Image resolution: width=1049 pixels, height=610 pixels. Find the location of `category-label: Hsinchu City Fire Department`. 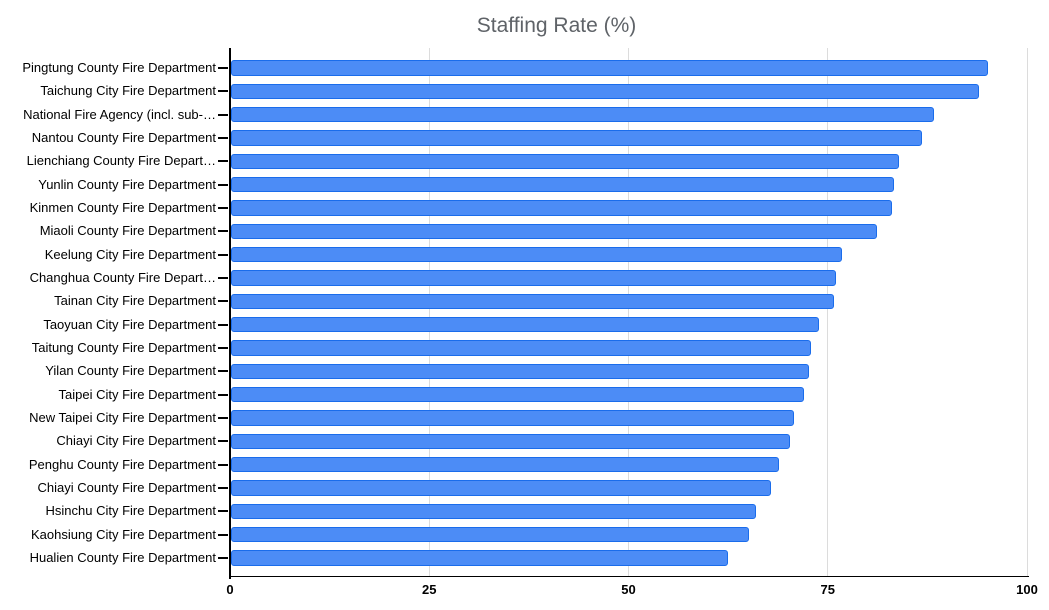

category-label: Hsinchu City Fire Department is located at coordinates (131, 511).